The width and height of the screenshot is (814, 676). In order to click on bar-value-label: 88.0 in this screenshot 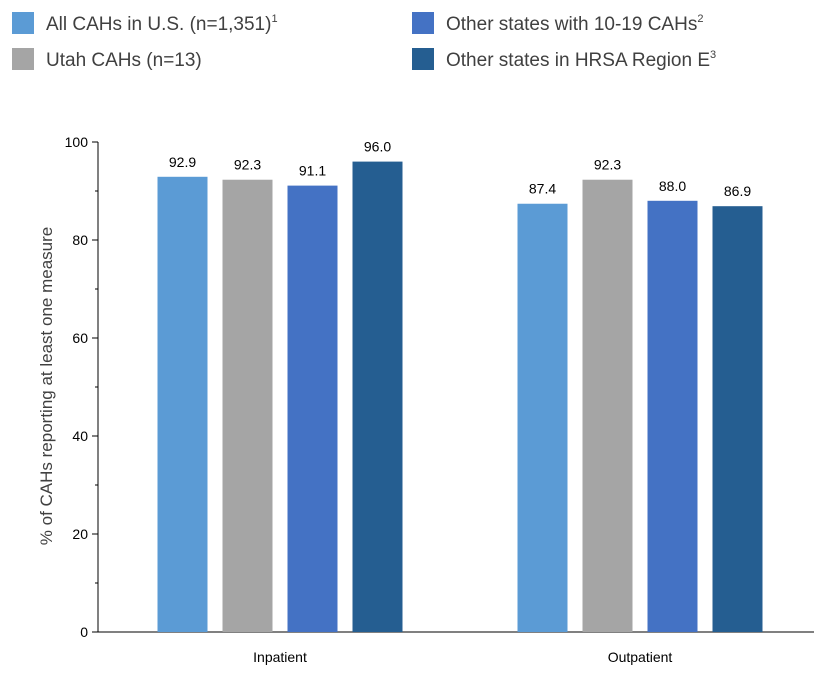, I will do `click(672, 186)`.